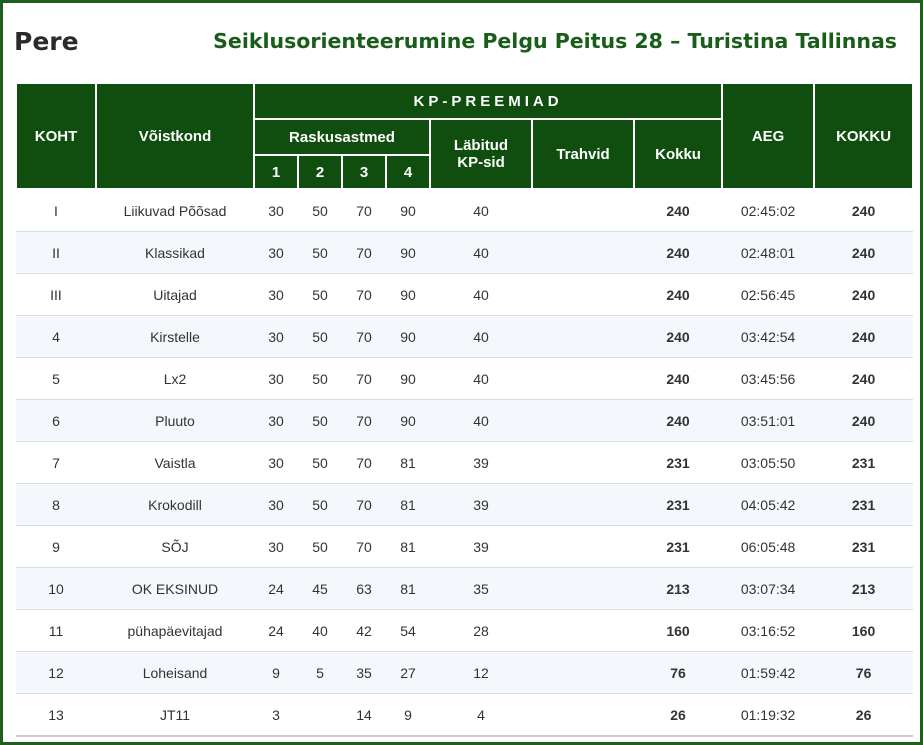 This screenshot has width=923, height=745. I want to click on header-labitud-kp: Läbitud KP-sid, so click(481, 154).